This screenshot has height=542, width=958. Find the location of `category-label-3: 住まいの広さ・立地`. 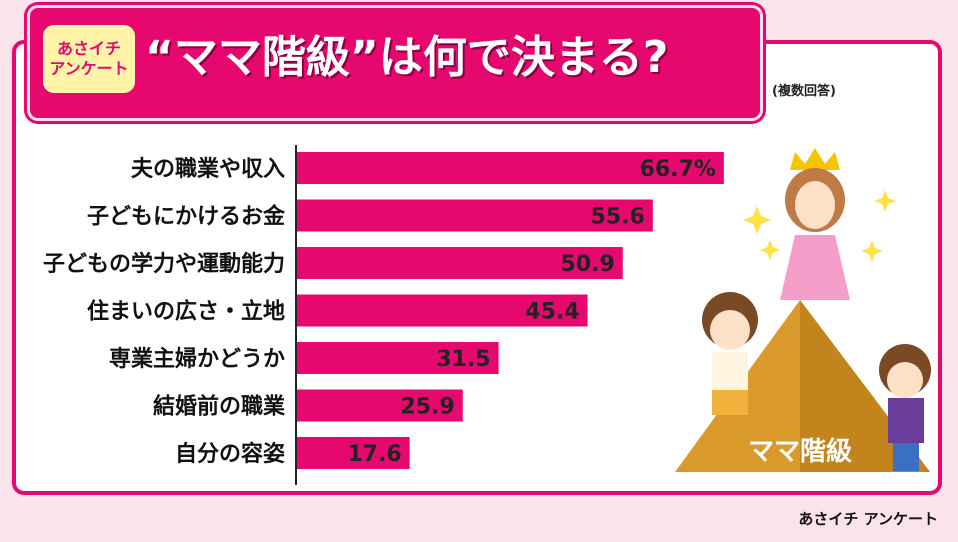

category-label-3: 住まいの広さ・立地 is located at coordinates (186, 312).